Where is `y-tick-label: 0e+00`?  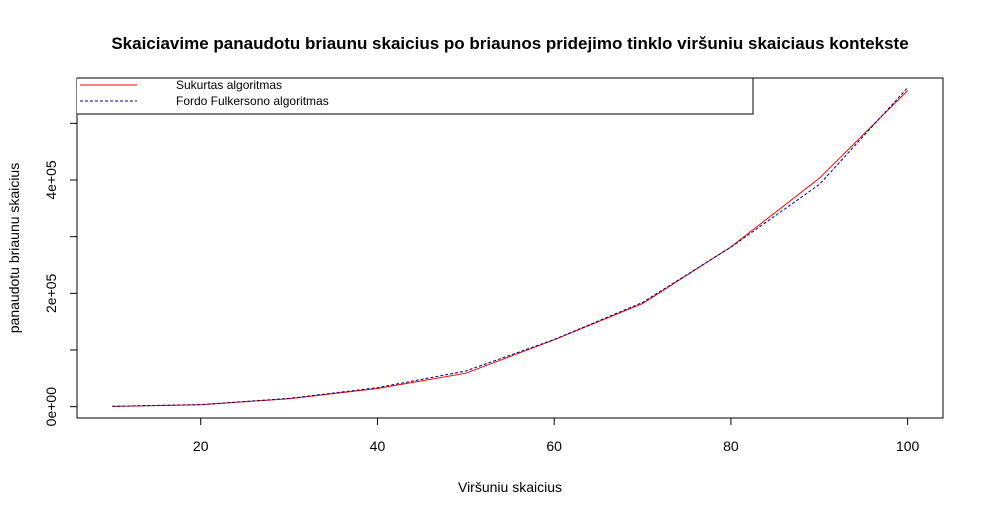
y-tick-label: 0e+00 is located at coordinates (51, 407).